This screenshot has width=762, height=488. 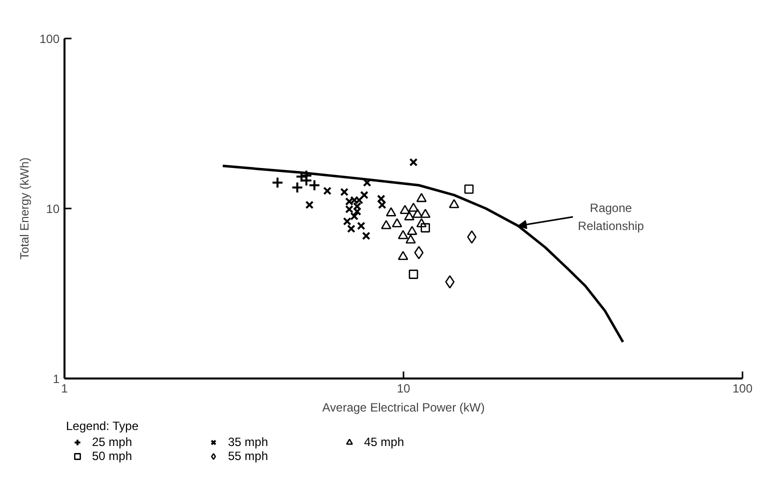 What do you see at coordinates (113, 442) in the screenshot?
I see `legend-label: 25 mph` at bounding box center [113, 442].